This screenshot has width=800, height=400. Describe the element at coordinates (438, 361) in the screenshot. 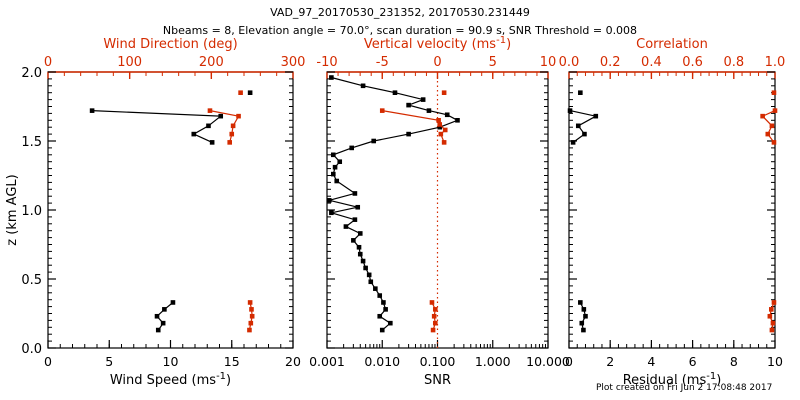

I see `x-axis-tick-label: 0.100` at that location.